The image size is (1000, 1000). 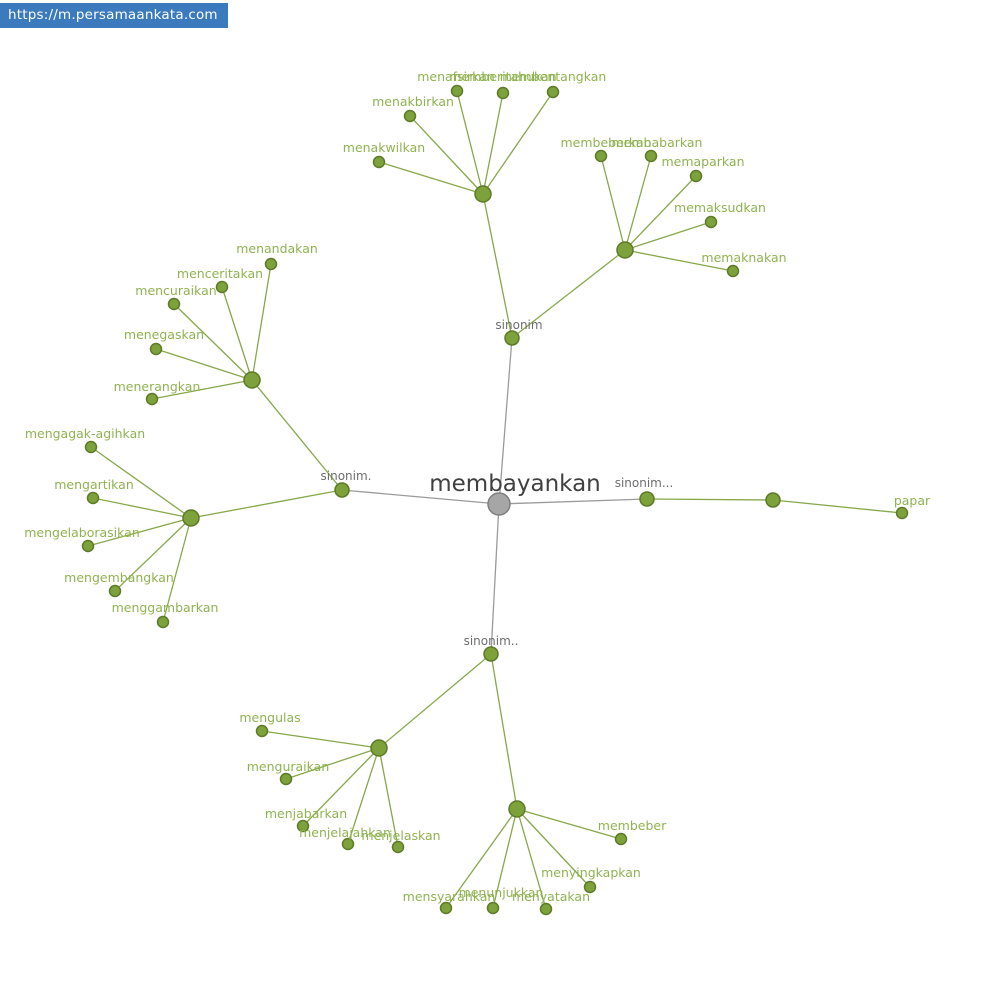 I want to click on node-menunjukkan, so click(x=493, y=908).